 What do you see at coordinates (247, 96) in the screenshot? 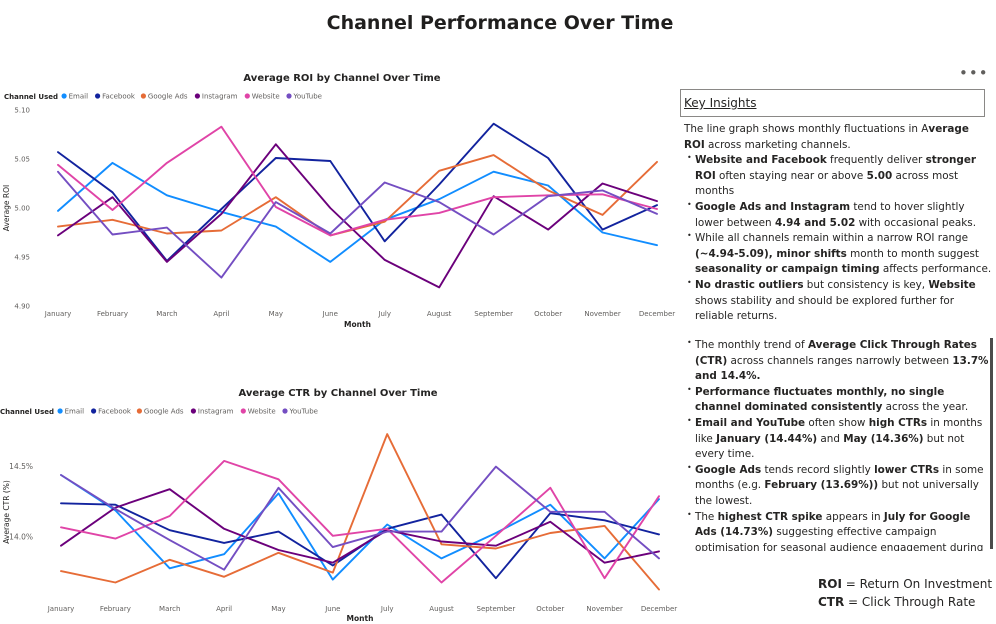
I see `roi-legend-marker-website` at bounding box center [247, 96].